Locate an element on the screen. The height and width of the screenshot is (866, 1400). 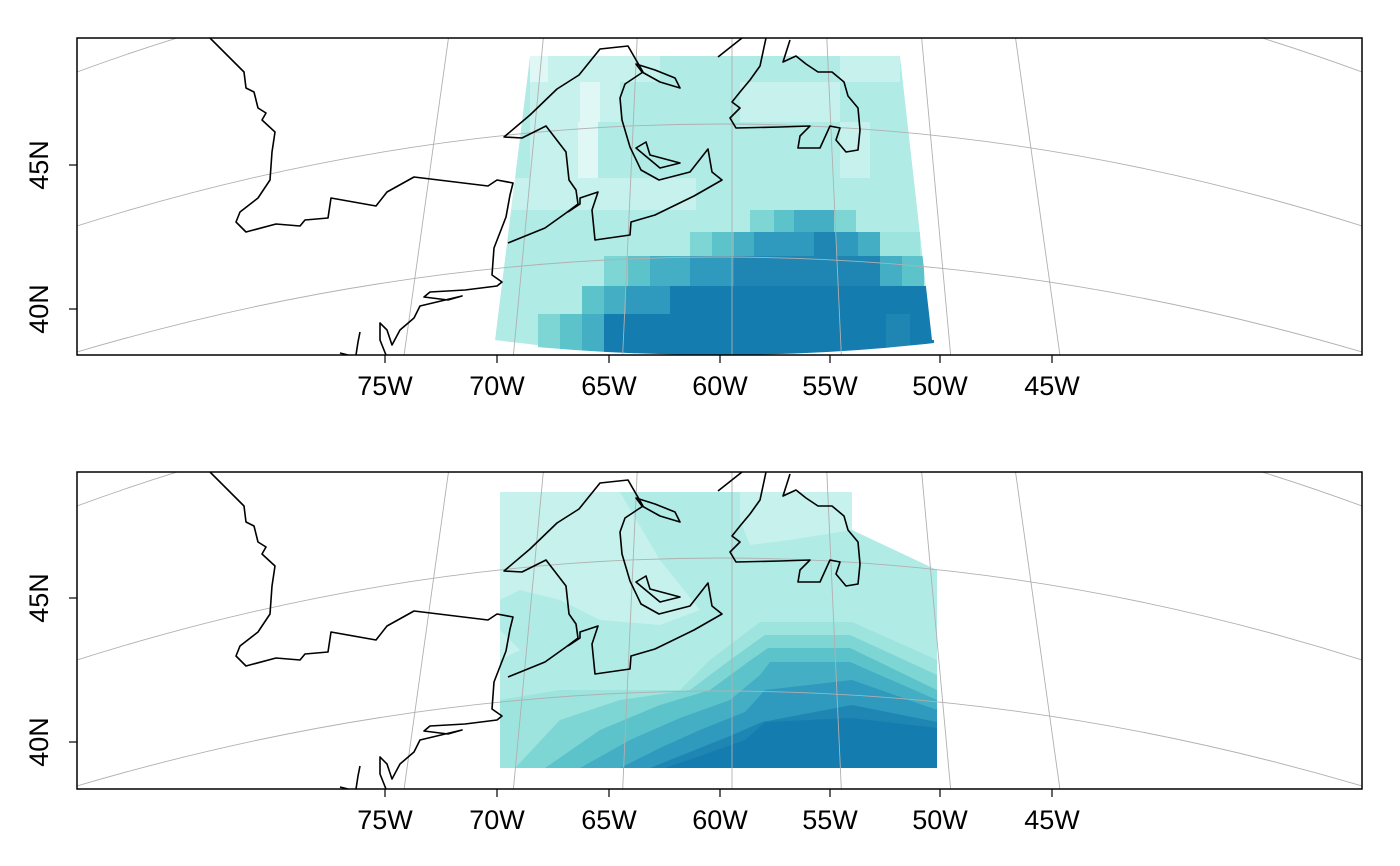
top-lat-axis: 45N 40N is located at coordinates (50, 237).